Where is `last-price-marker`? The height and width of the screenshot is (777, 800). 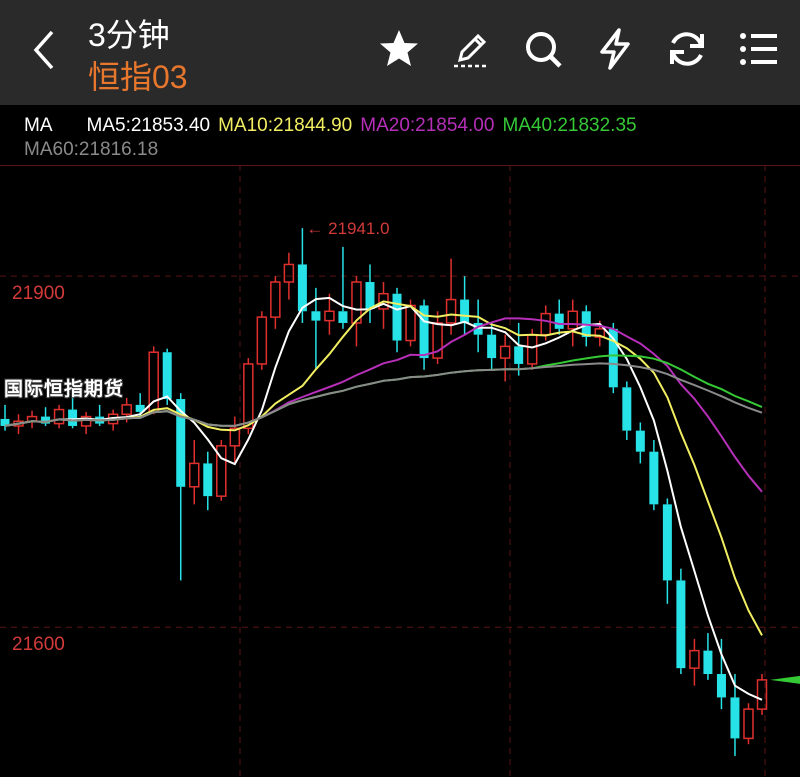 last-price-marker is located at coordinates (785, 679).